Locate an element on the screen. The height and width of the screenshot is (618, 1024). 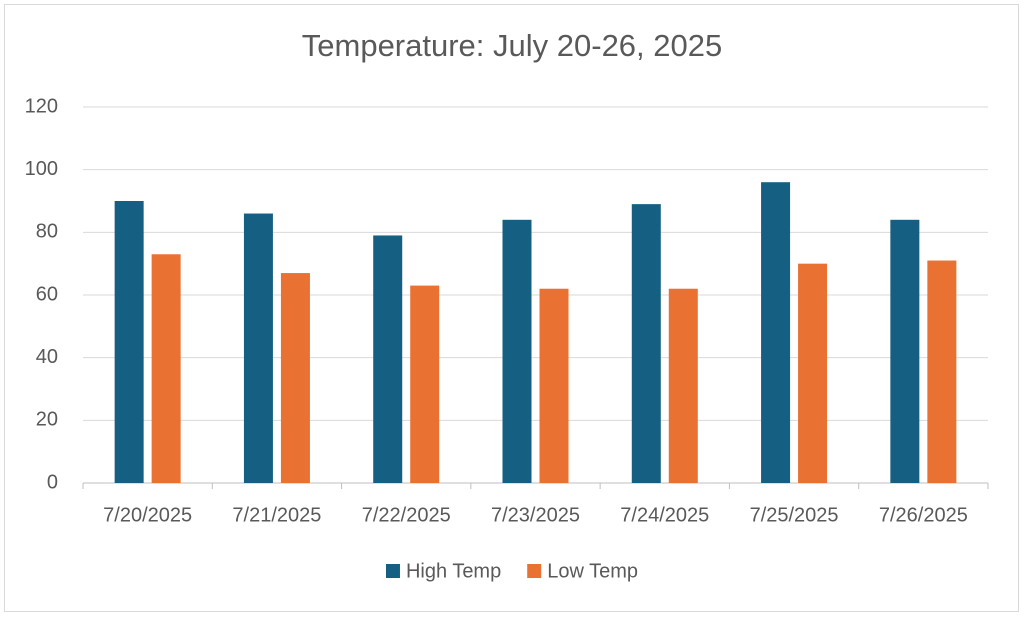
legend-label: Low Temp is located at coordinates (592, 571).